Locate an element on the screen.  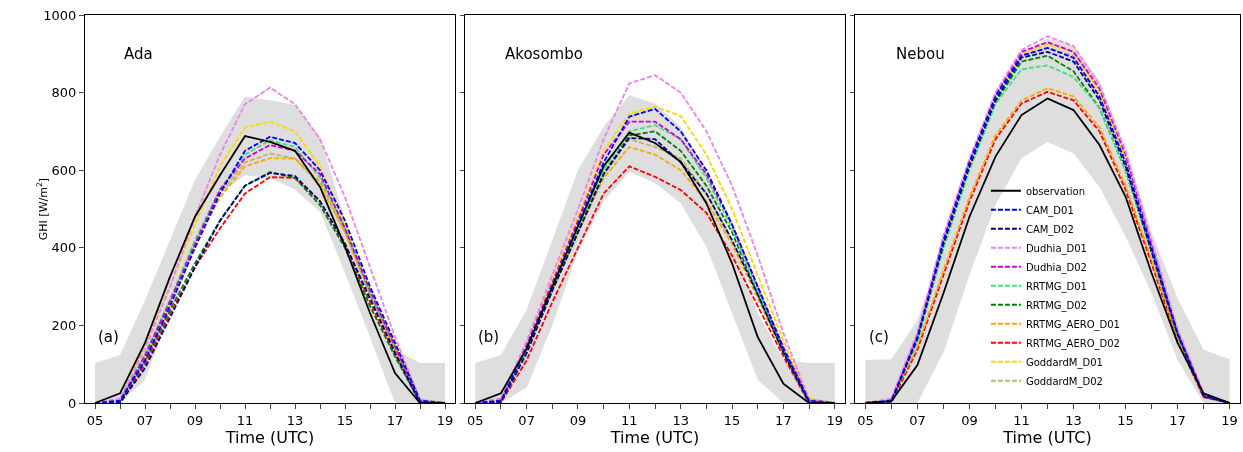
annotation: (b) is located at coordinates (489, 337).